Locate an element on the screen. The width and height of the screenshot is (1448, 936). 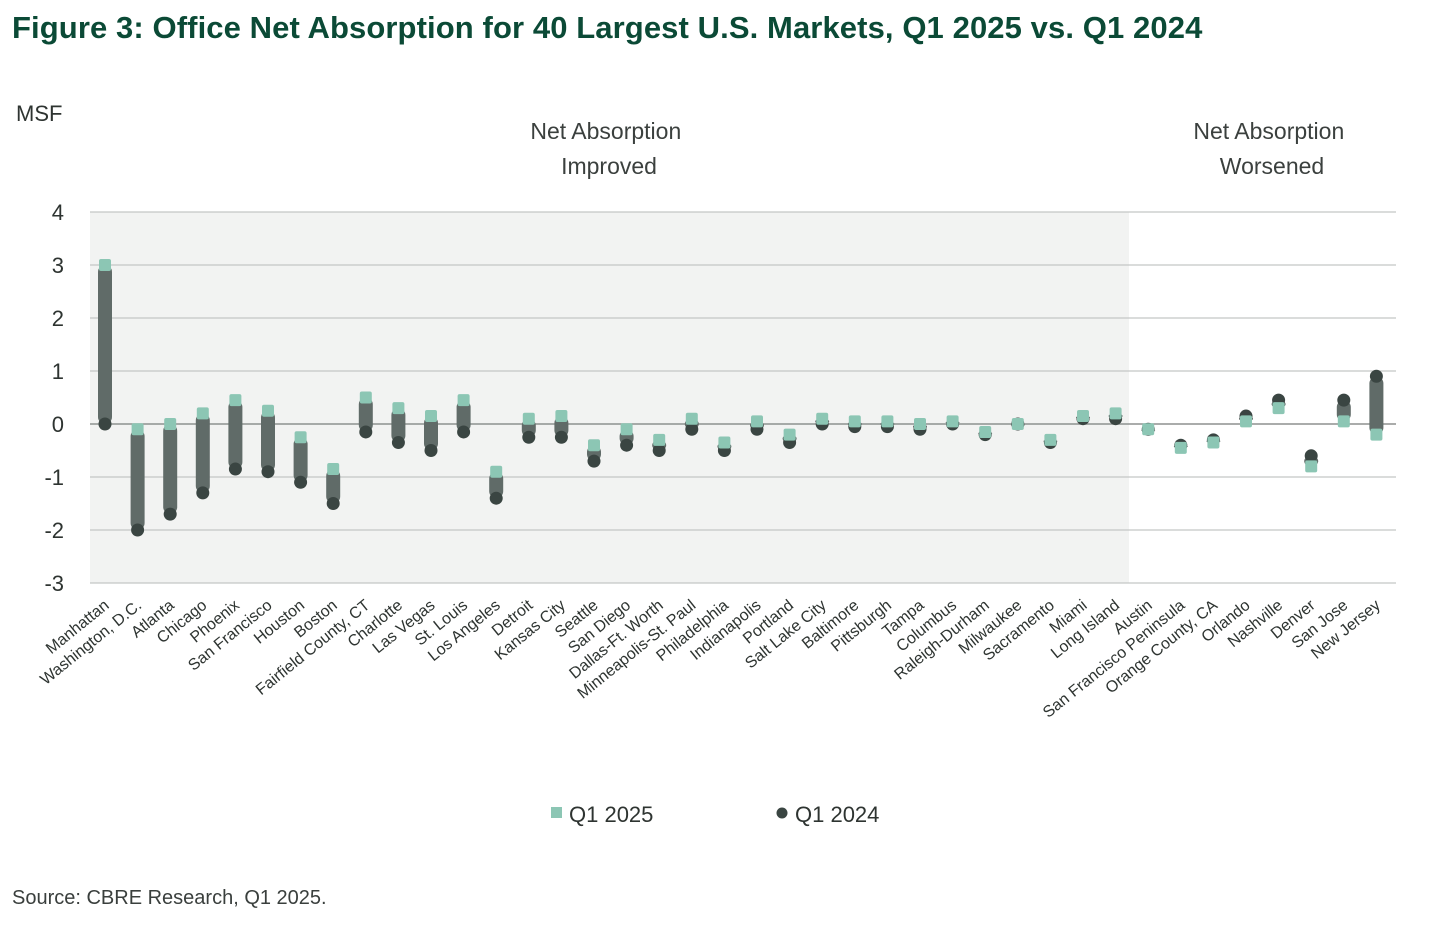
y-tick-label: -1 is located at coordinates (54, 477).